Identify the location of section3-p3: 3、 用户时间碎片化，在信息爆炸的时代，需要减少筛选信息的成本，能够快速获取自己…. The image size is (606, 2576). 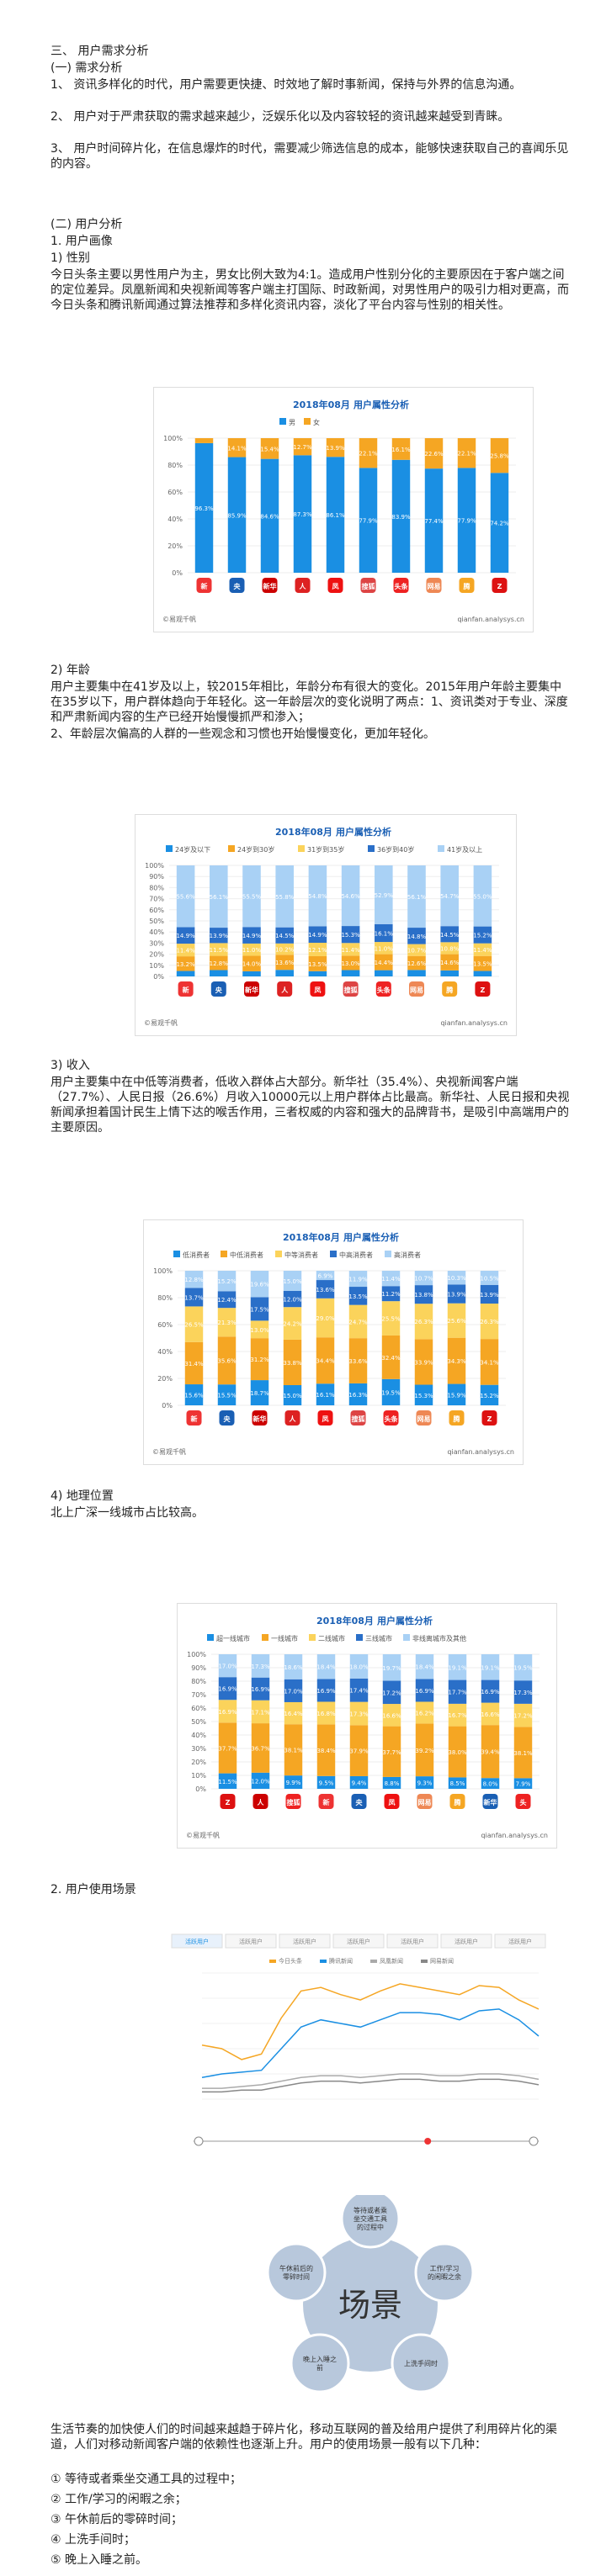
(309, 156).